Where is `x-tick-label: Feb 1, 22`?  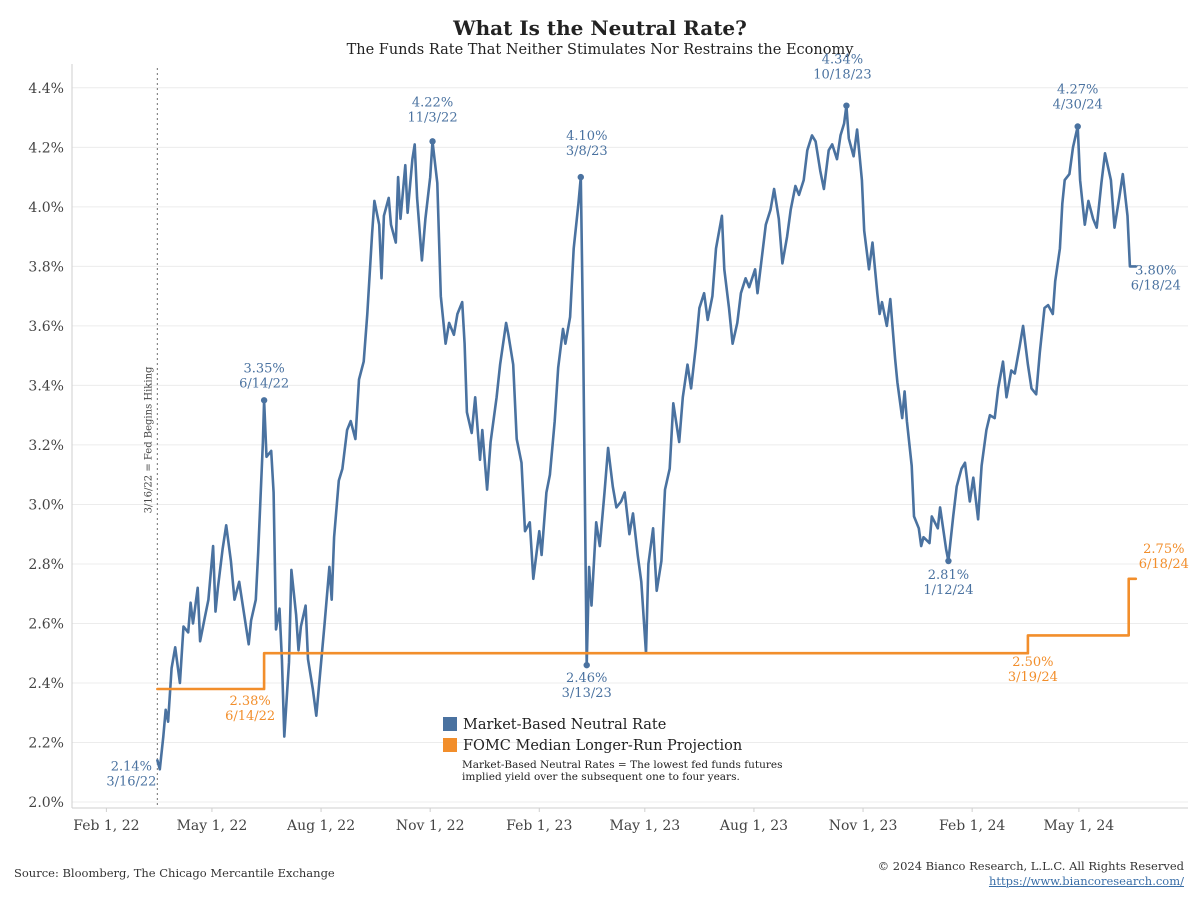
x-tick-label: Feb 1, 22 is located at coordinates (106, 826).